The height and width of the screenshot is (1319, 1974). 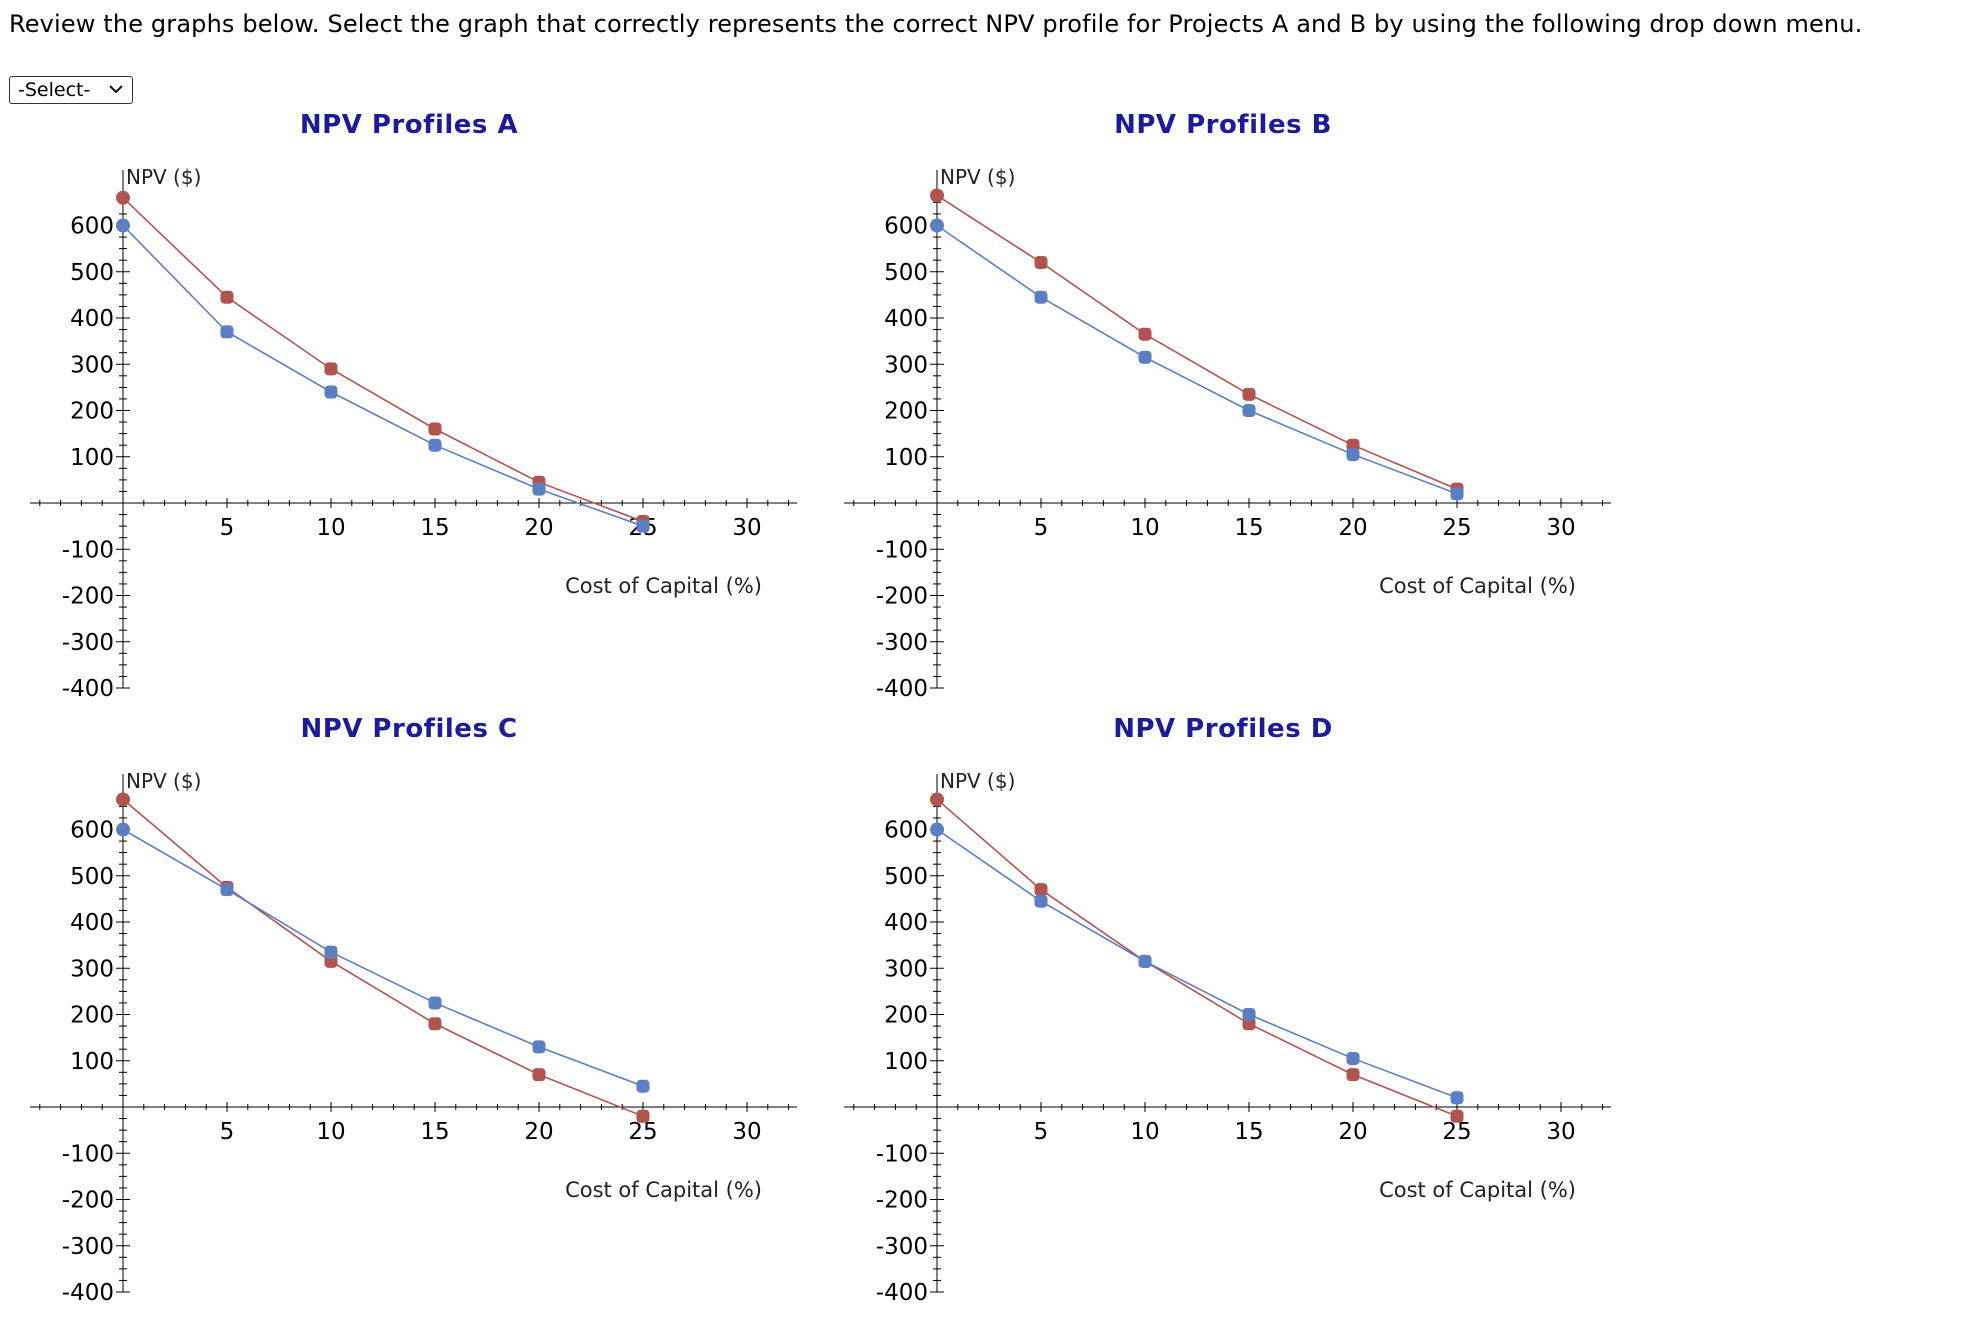 I want to click on y-tick-label-c: 200, so click(x=92, y=1016).